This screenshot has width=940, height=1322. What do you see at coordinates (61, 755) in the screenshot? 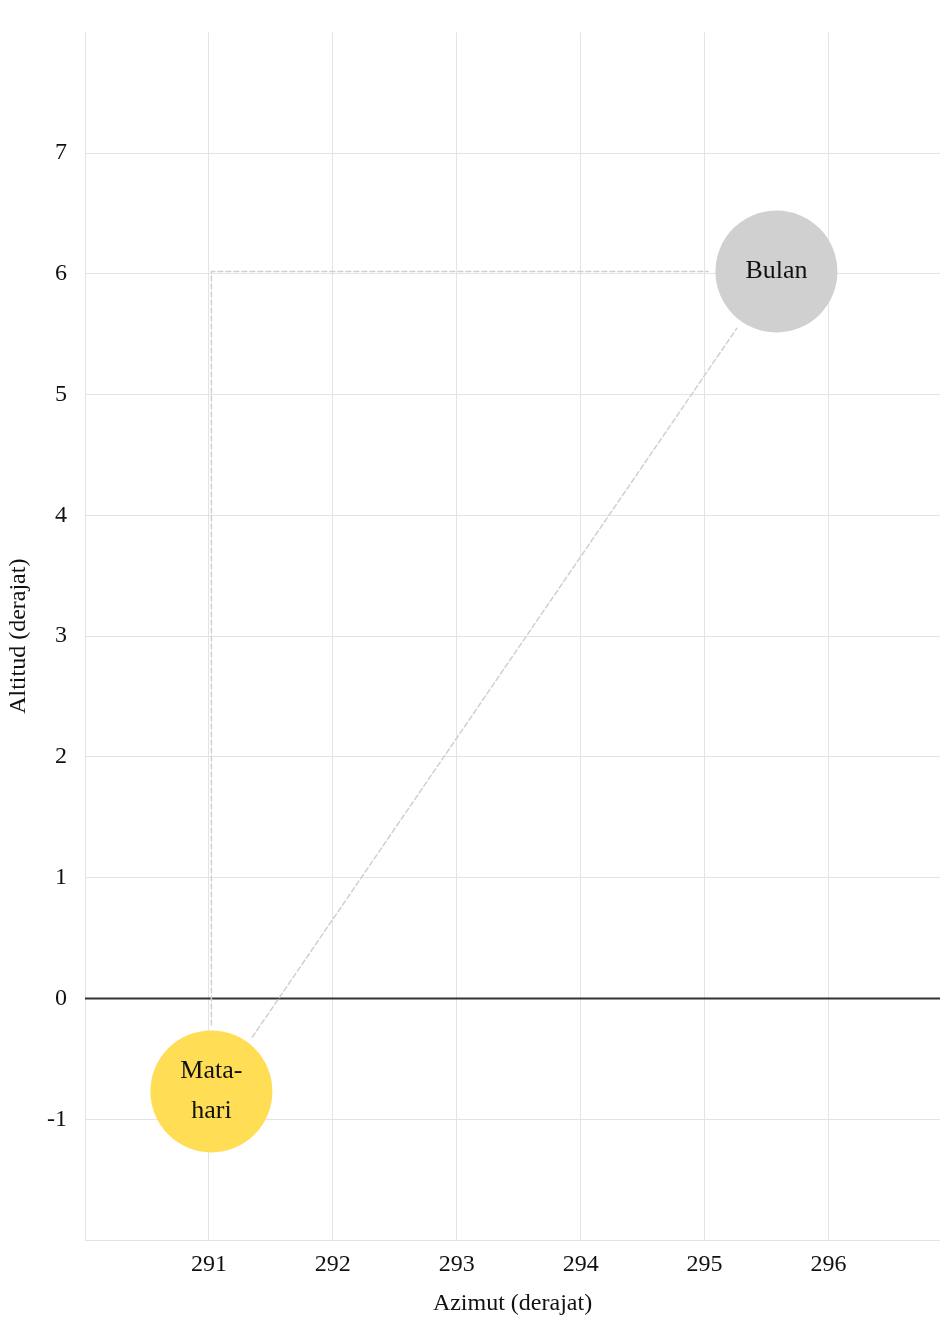
I see `y-tick-label: 2` at bounding box center [61, 755].